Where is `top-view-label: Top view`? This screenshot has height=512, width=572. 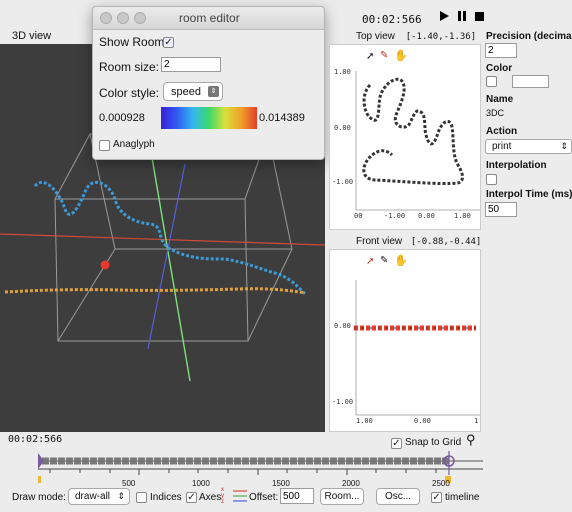 top-view-label: Top view is located at coordinates (375, 36).